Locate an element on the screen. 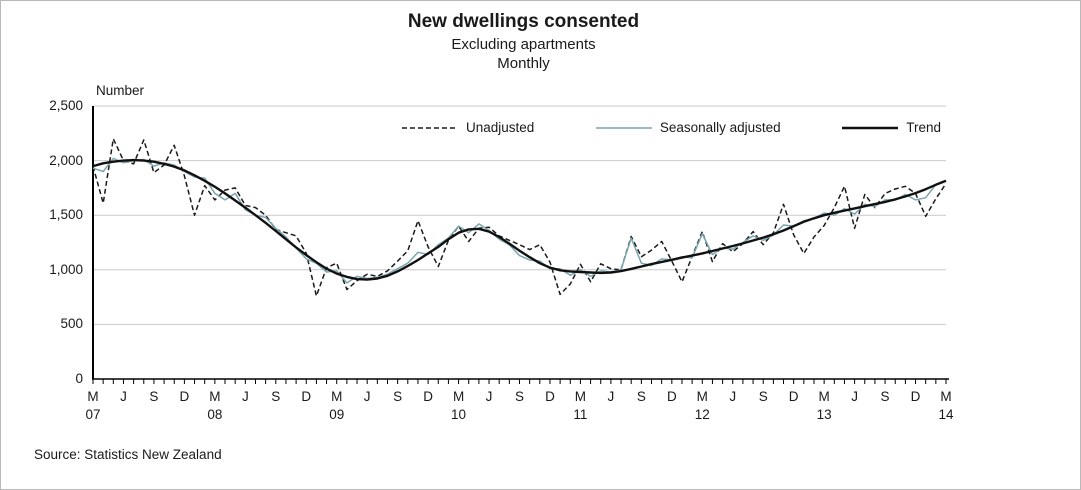 The image size is (1081, 490). x-axis-year-label: 11 is located at coordinates (580, 414).